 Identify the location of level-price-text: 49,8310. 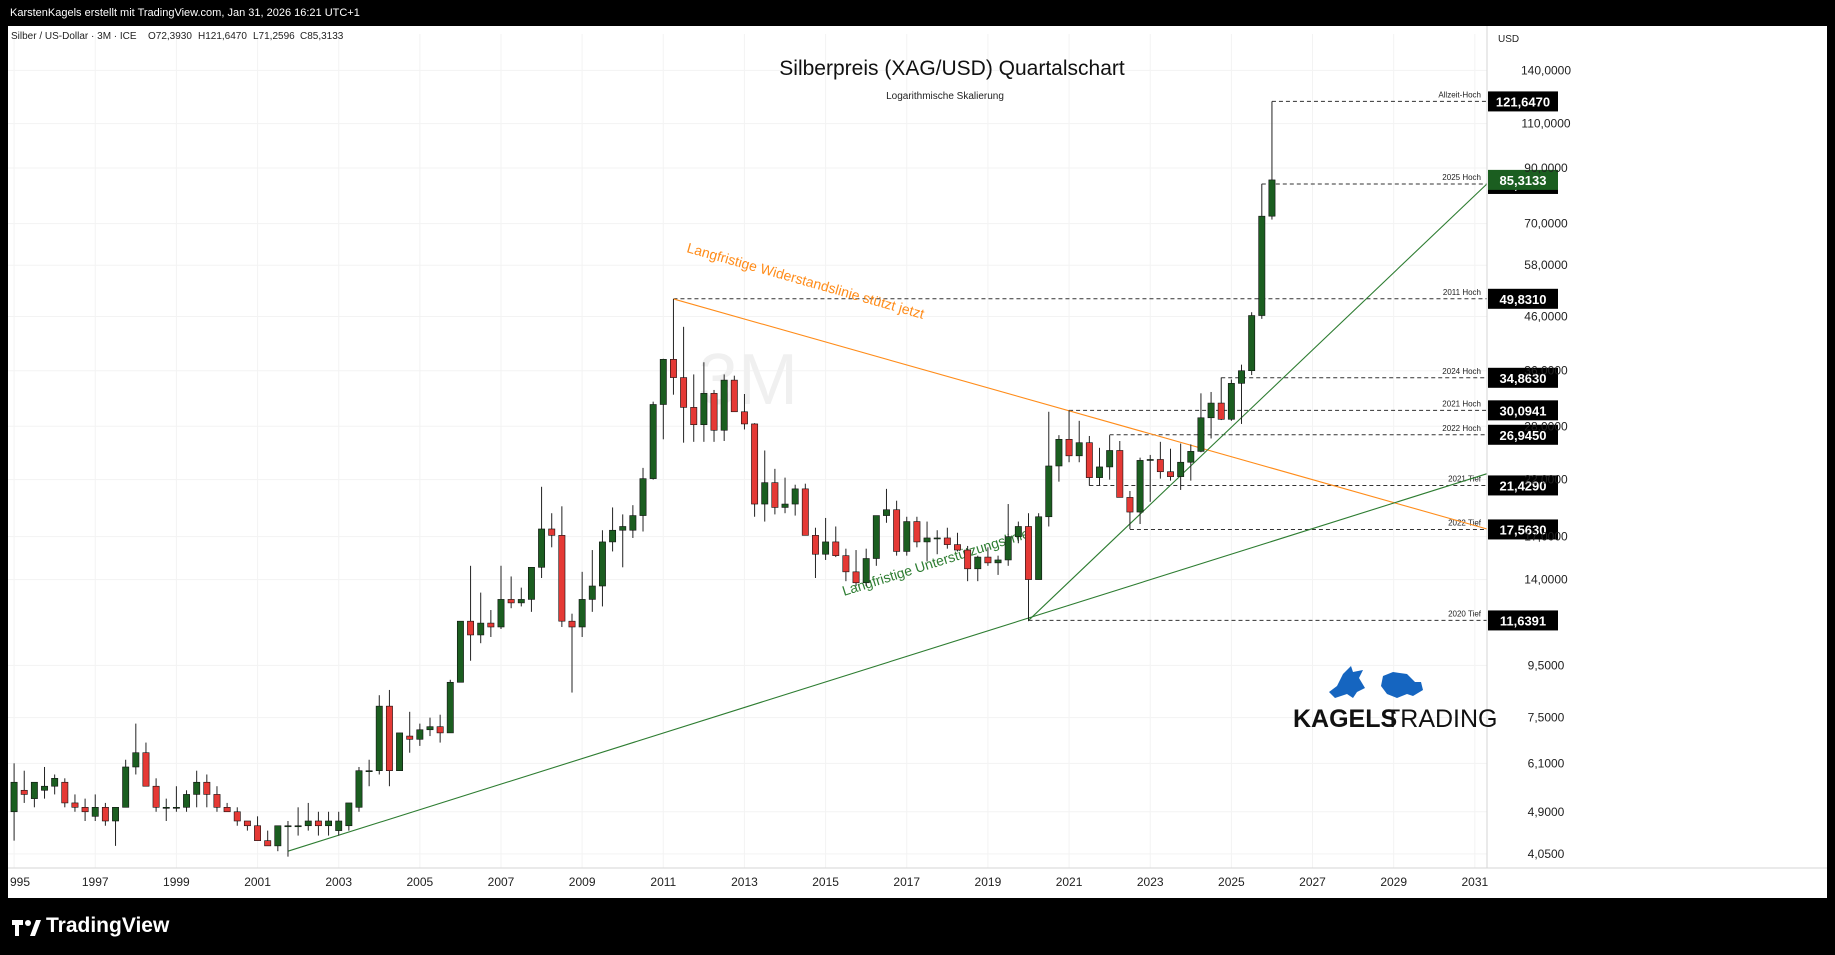
(1523, 299).